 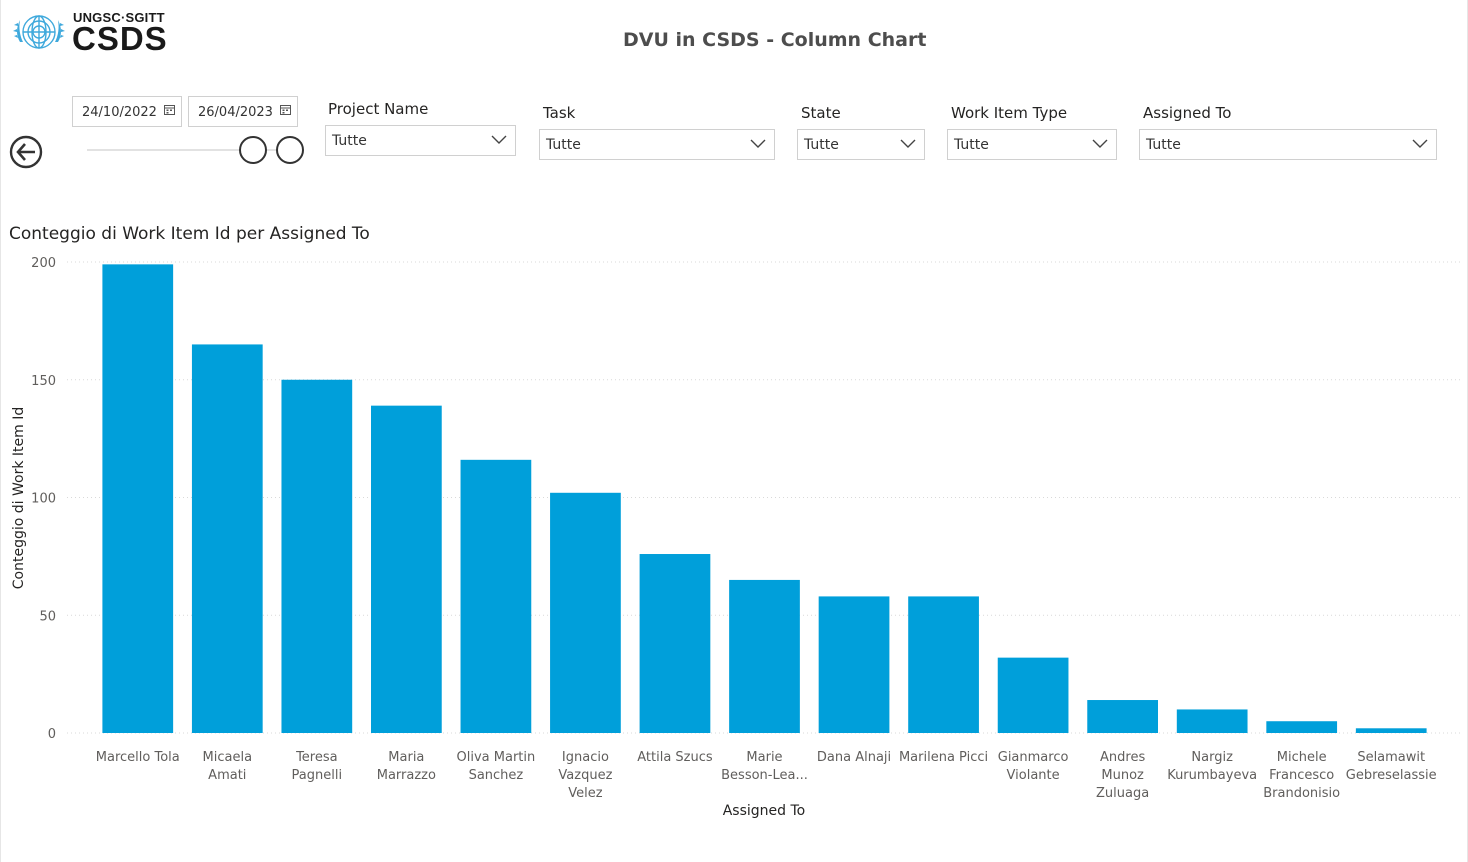 What do you see at coordinates (764, 811) in the screenshot?
I see `x-axis-title: Assigned To` at bounding box center [764, 811].